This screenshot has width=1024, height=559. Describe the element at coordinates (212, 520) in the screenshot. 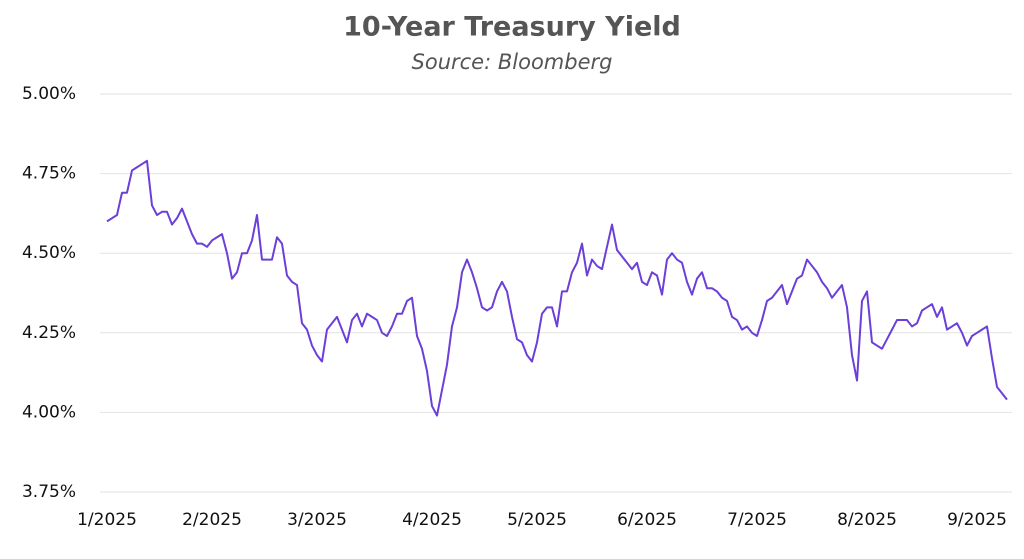

I see `x-tick-label: 2/2025` at that location.